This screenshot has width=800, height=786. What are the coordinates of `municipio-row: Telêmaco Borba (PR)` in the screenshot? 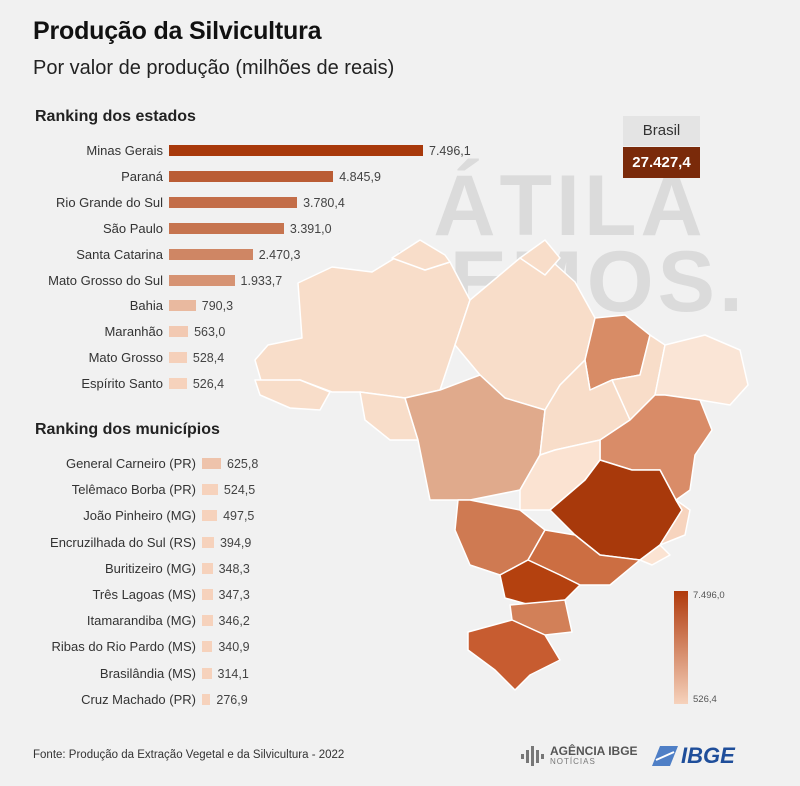 It's located at (98, 490).